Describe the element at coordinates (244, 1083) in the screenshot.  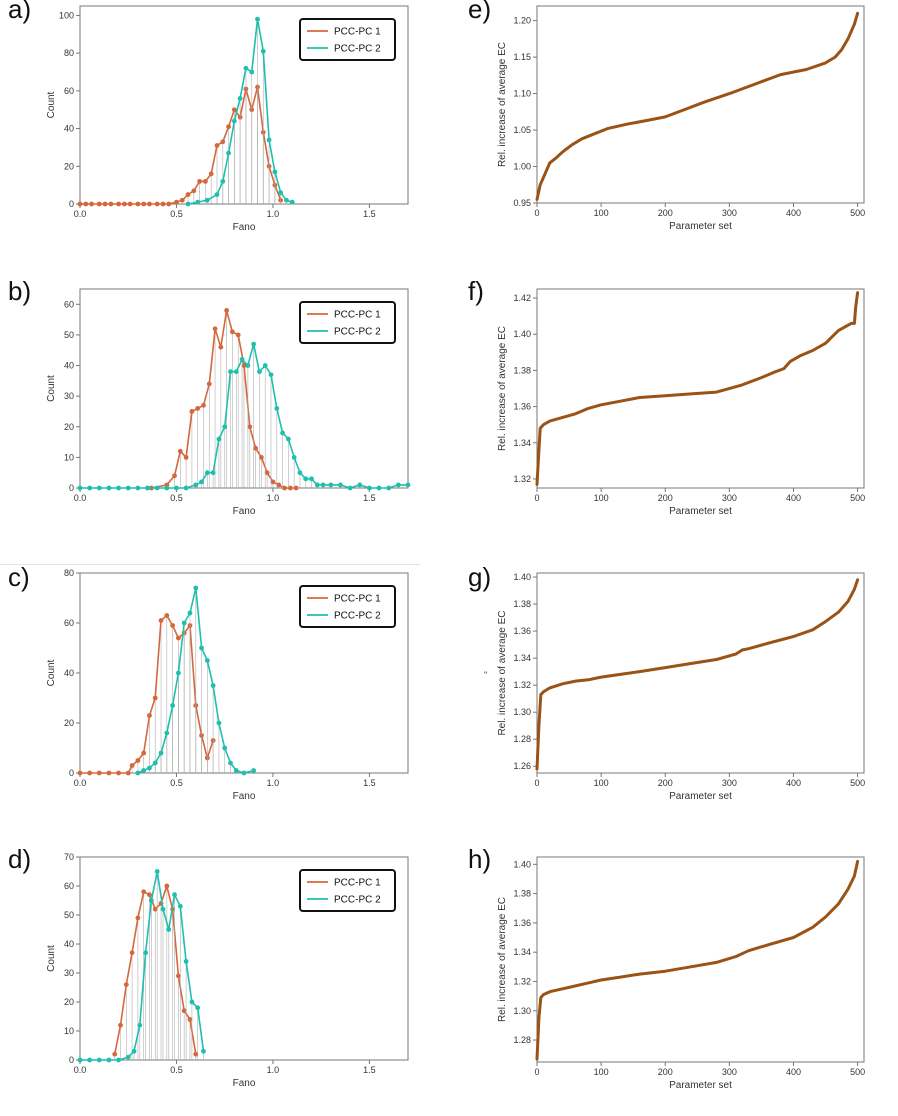
I see `x-axis-label: Fano` at that location.